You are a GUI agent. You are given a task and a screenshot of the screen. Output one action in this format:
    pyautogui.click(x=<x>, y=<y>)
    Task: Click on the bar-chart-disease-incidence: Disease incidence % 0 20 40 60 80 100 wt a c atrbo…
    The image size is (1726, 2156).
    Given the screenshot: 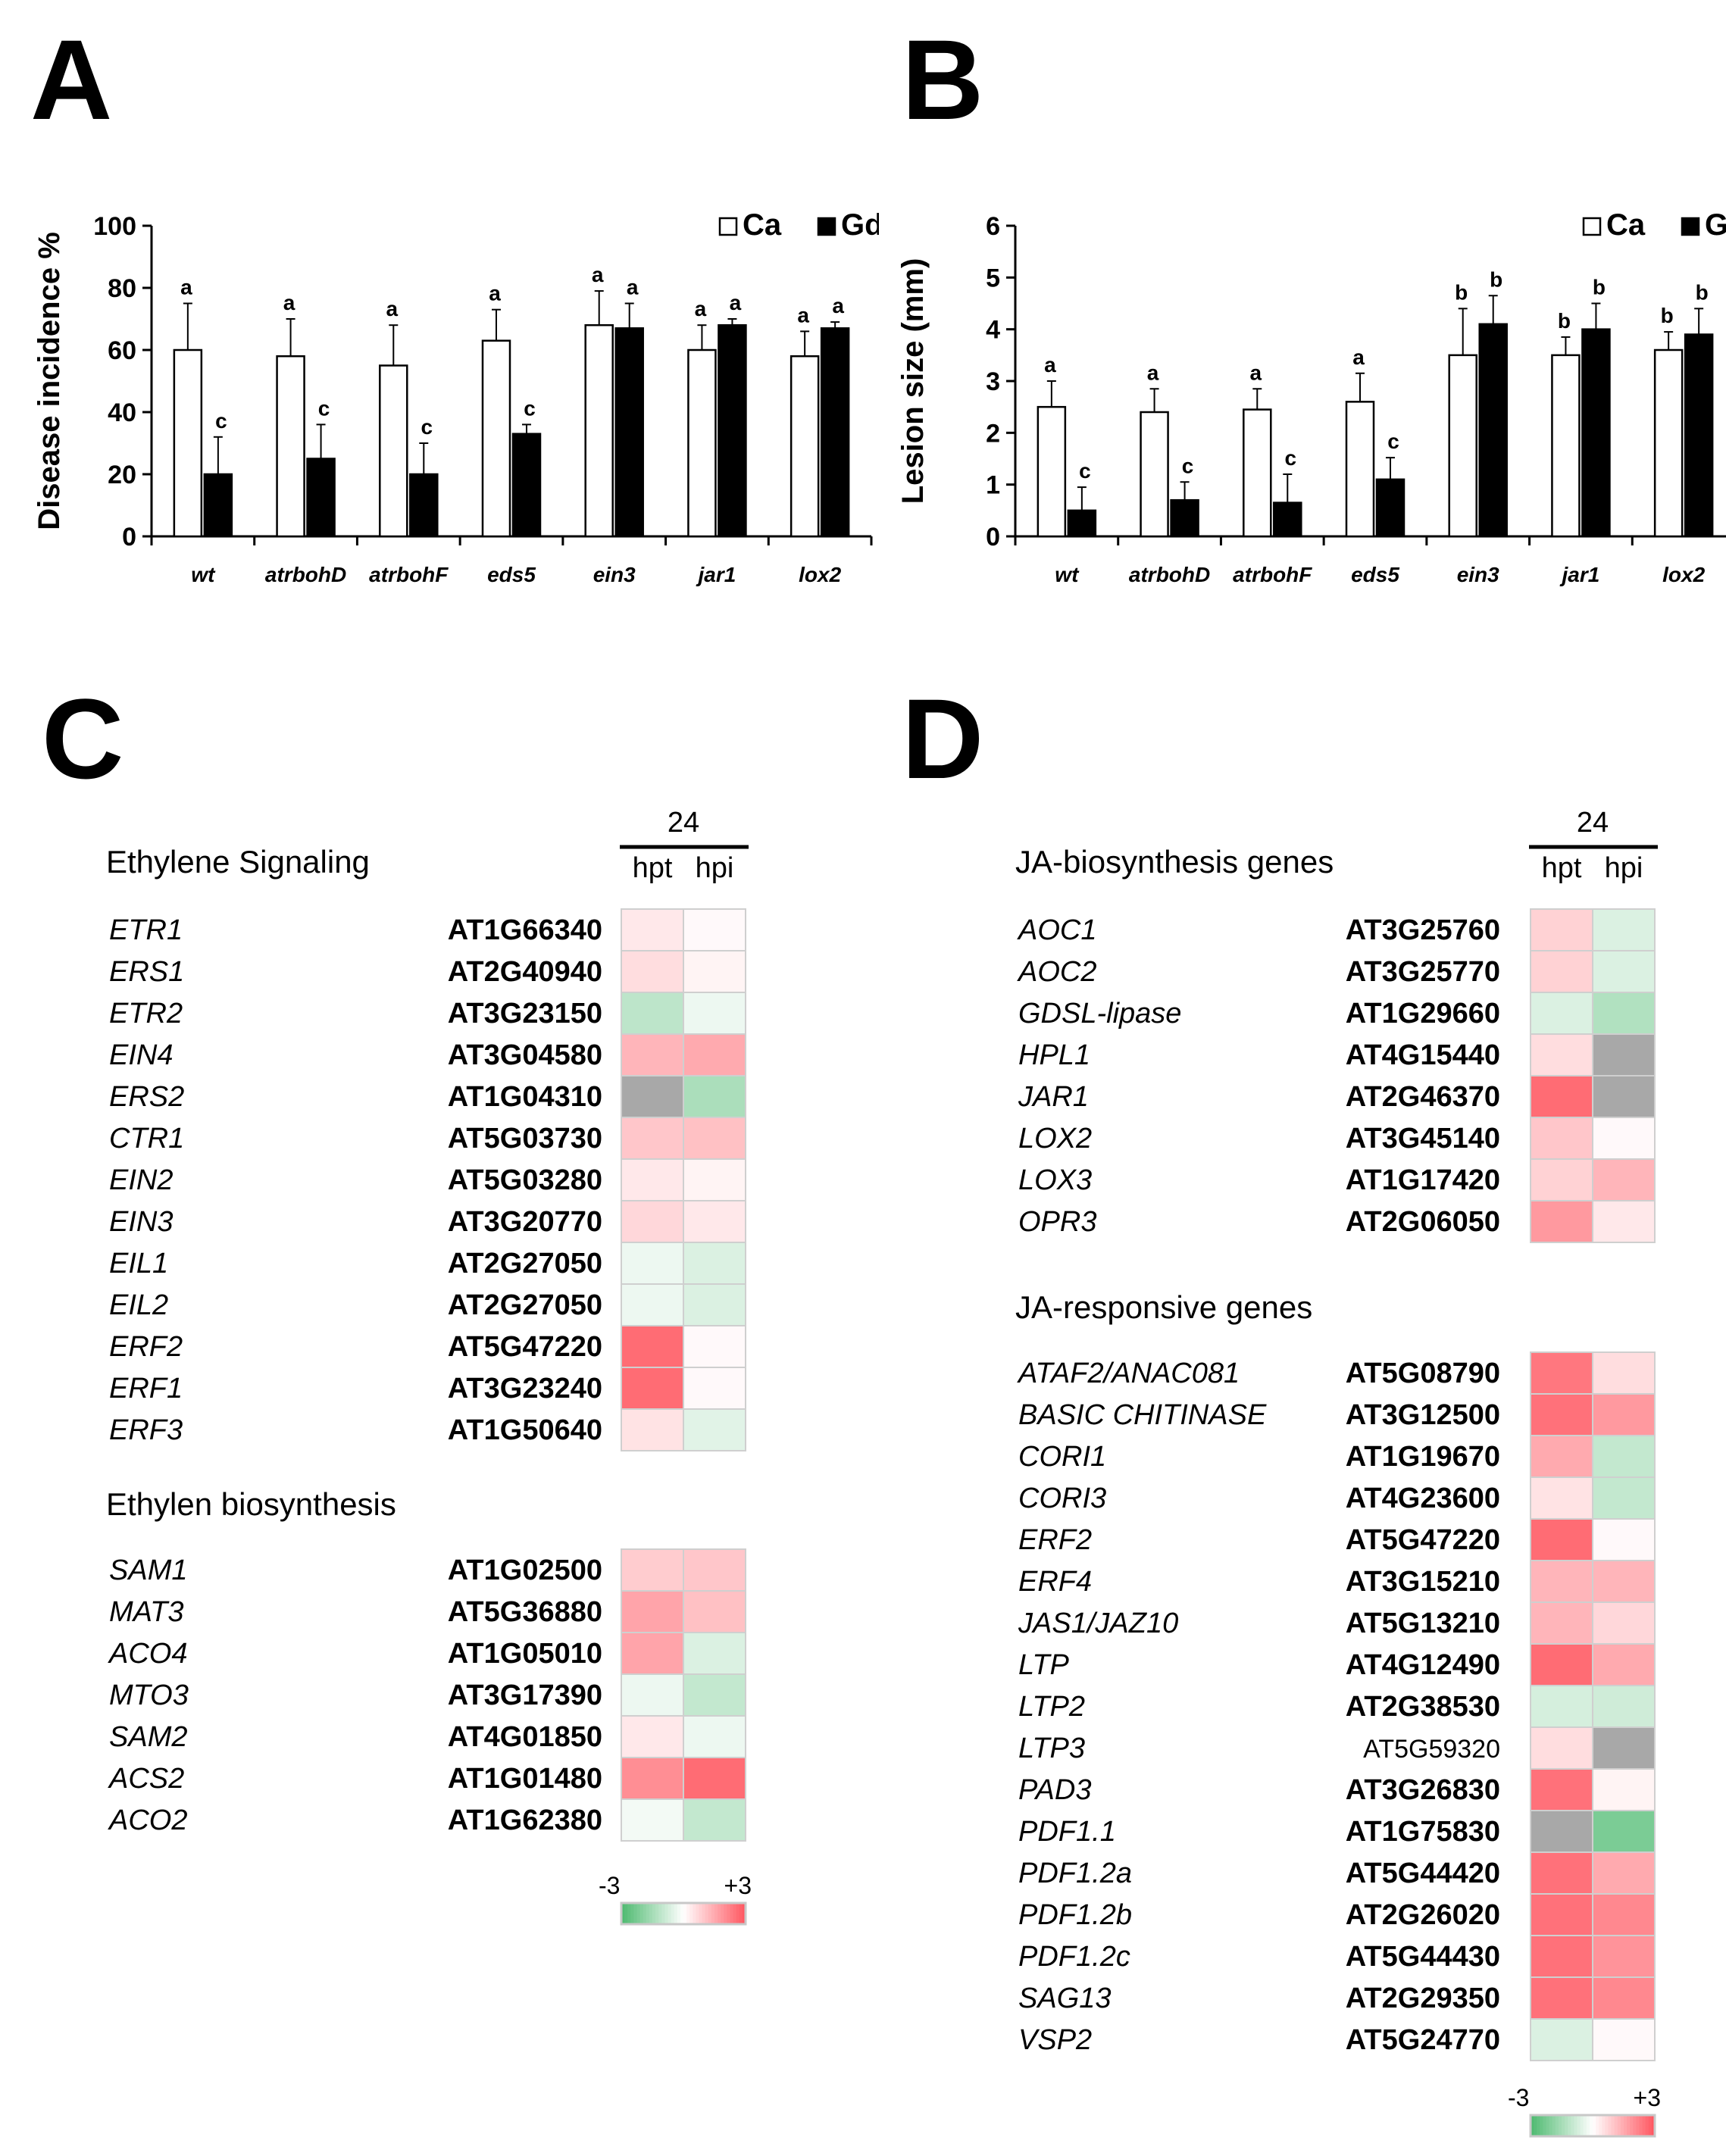 What is the action you would take?
    pyautogui.click(x=456, y=397)
    